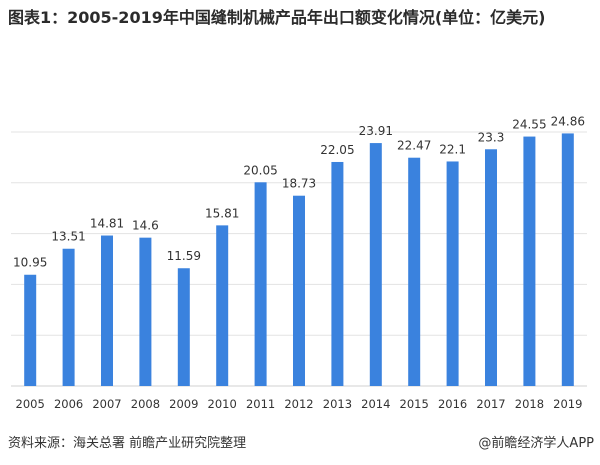  Describe the element at coordinates (568, 121) in the screenshot. I see `data-label: 24.86` at that location.